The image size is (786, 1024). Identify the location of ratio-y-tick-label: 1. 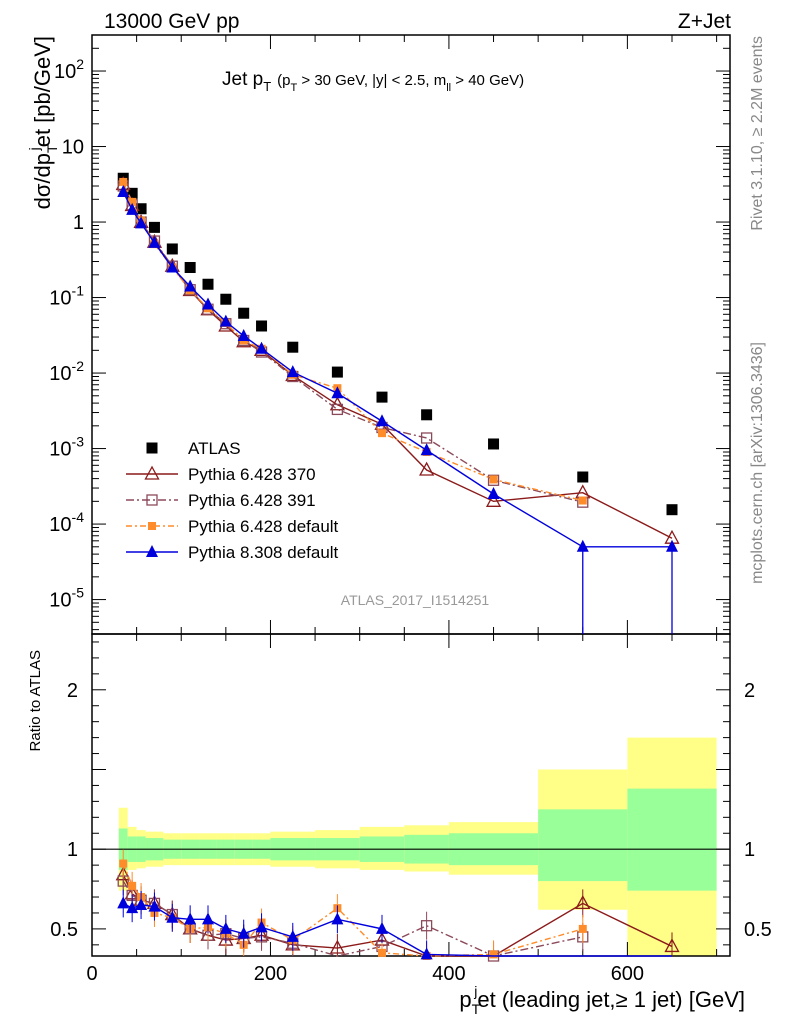
(72, 850).